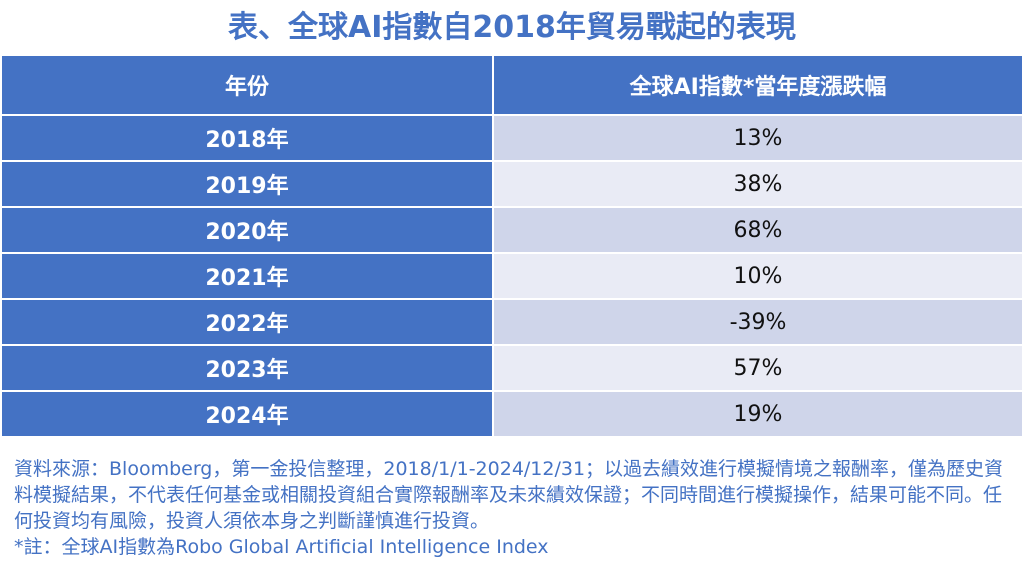  What do you see at coordinates (757, 184) in the screenshot?
I see `change-cell: 38%` at bounding box center [757, 184].